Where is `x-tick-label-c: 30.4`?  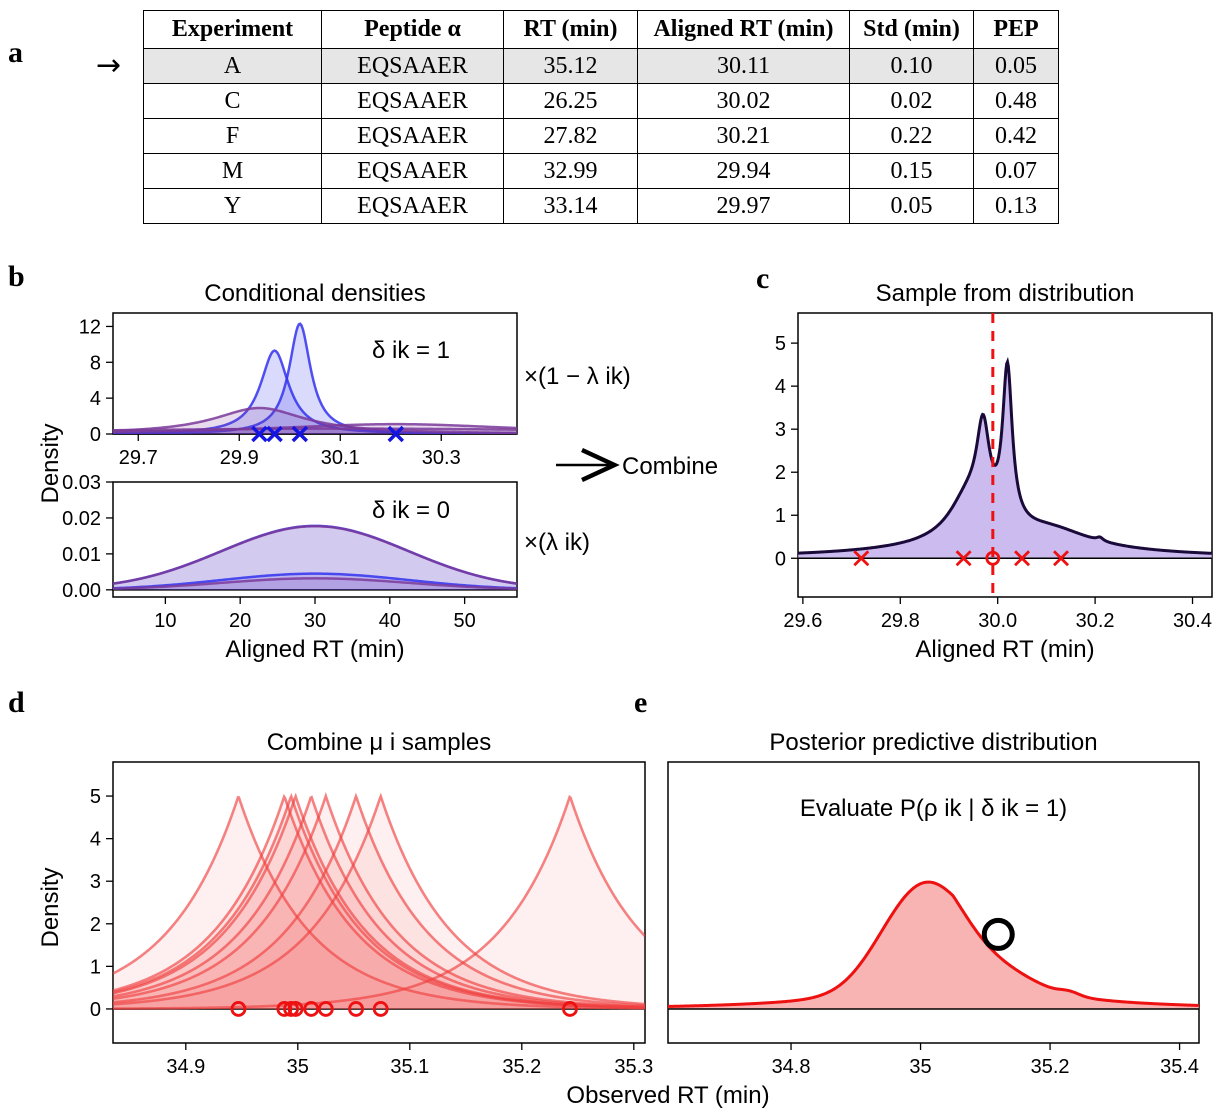
x-tick-label-c: 30.4 is located at coordinates (1192, 621).